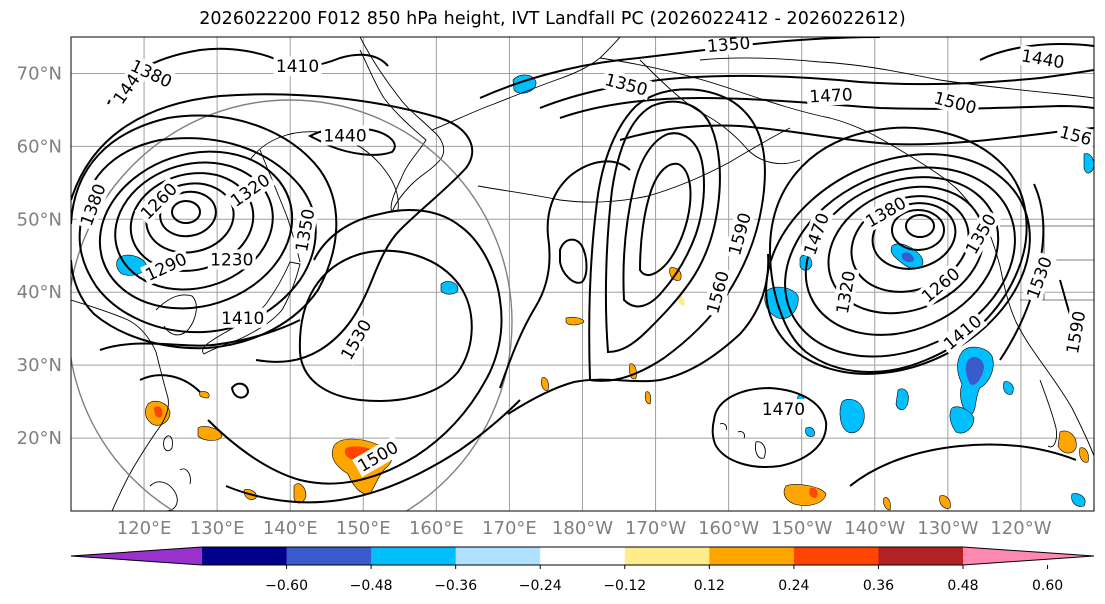 The width and height of the screenshot is (1105, 604). I want to click on contour-label-text: 1410, so click(242, 319).